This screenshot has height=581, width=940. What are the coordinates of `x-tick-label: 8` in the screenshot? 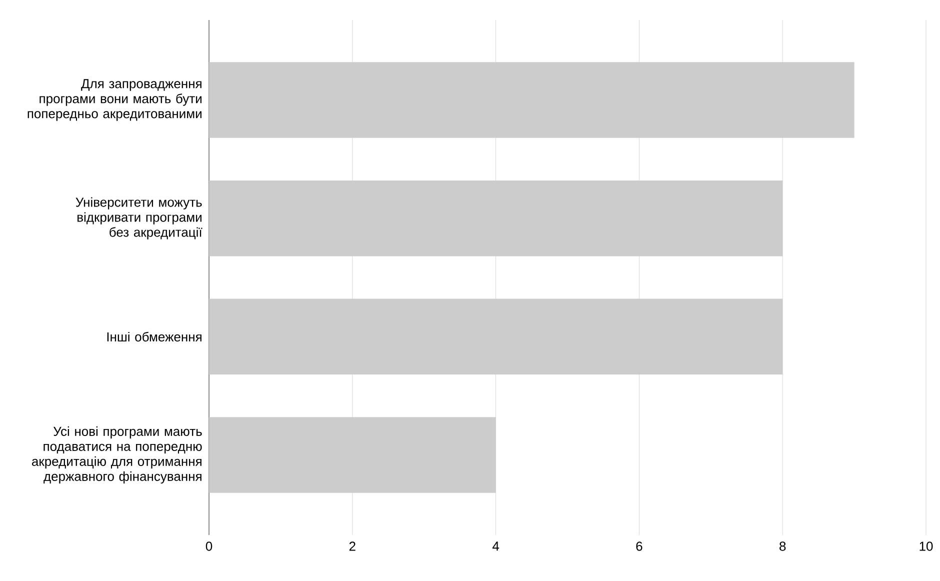 It's located at (783, 546).